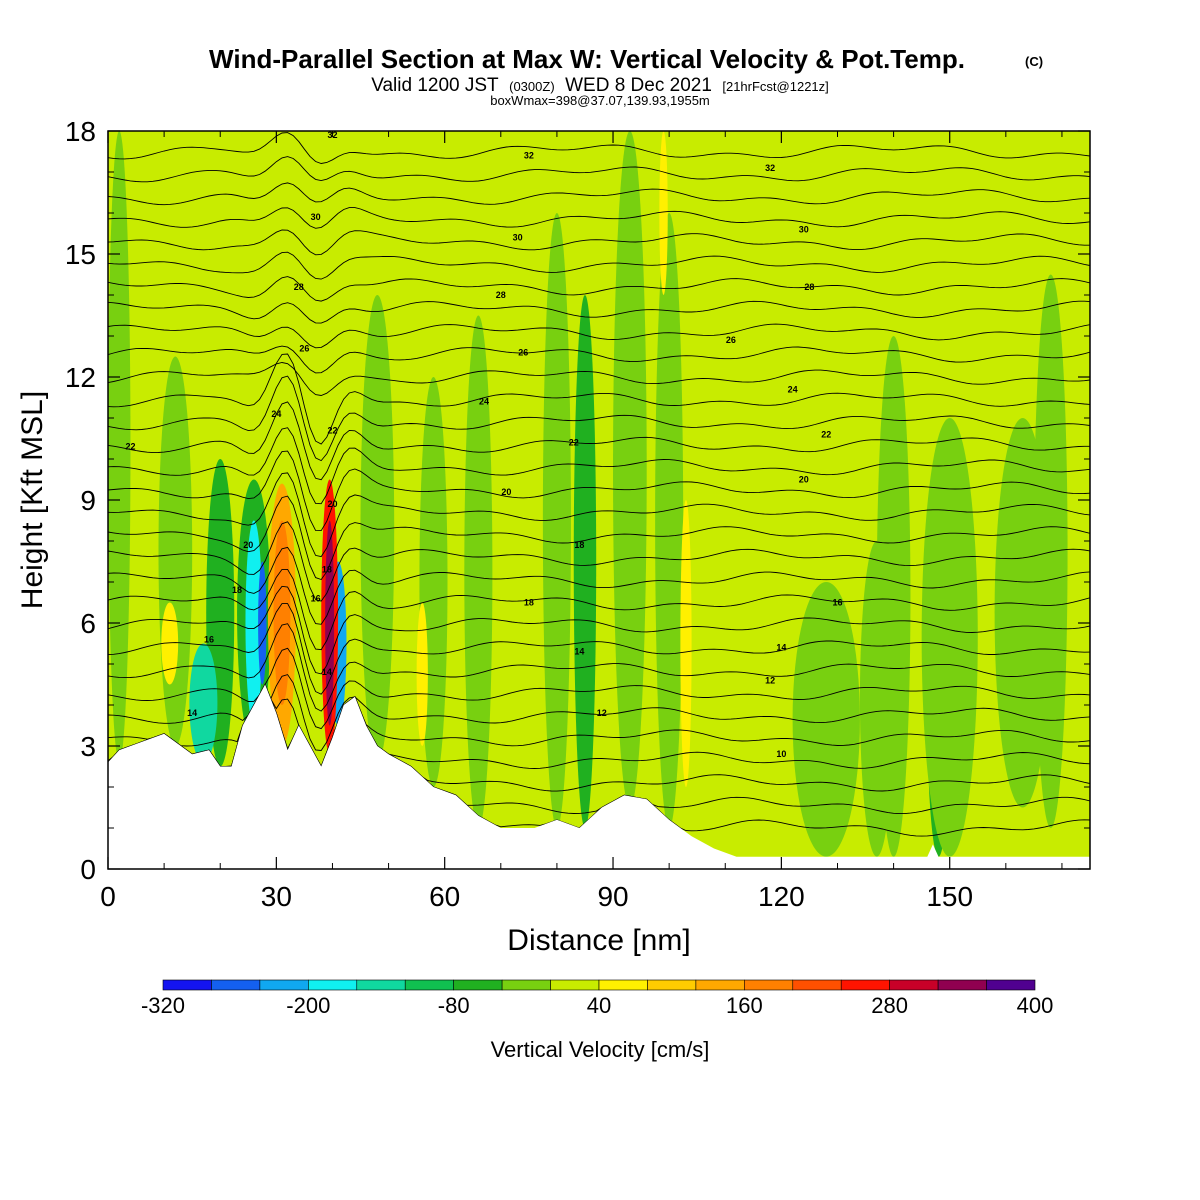 This screenshot has height=1200, width=1200. Describe the element at coordinates (276, 896) in the screenshot. I see `x-tick-label: 30` at that location.